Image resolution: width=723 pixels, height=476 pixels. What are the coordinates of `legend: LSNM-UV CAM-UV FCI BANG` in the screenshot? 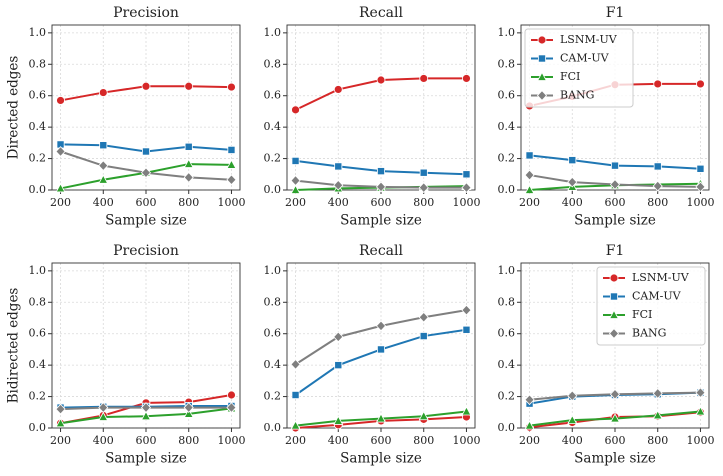 It's located at (579, 68).